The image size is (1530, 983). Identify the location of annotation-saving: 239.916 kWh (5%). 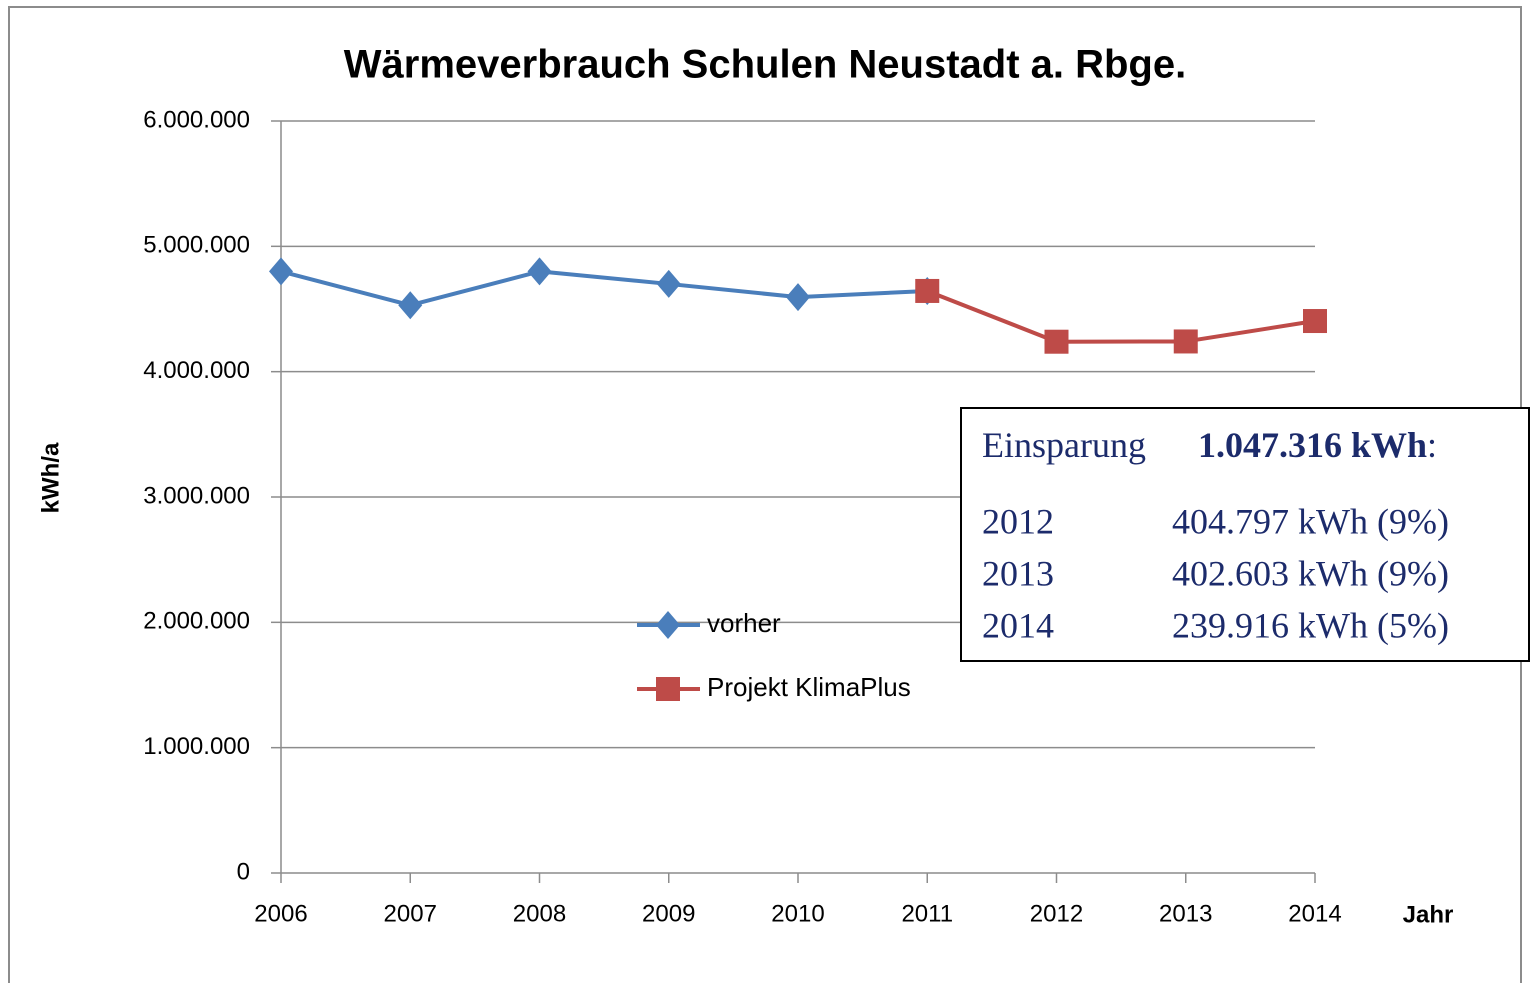
(1310, 625).